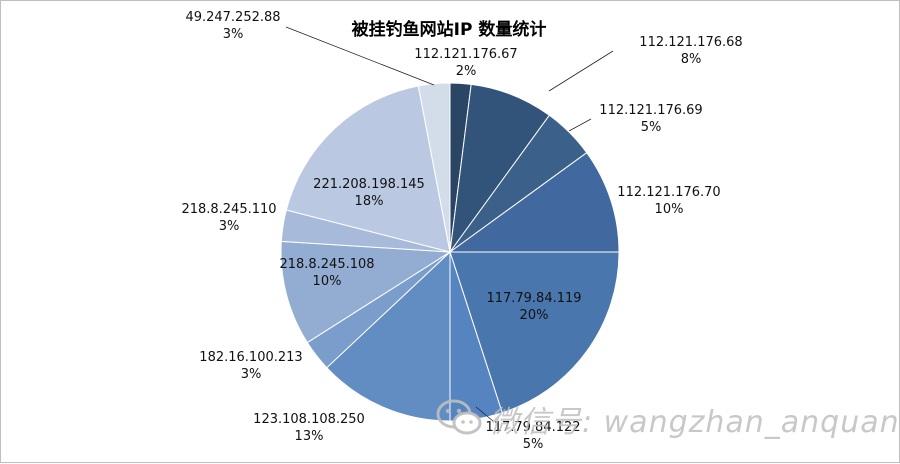 Image resolution: width=900 pixels, height=464 pixels. What do you see at coordinates (533, 298) in the screenshot?
I see `slice-label: 117.79.84.119` at bounding box center [533, 298].